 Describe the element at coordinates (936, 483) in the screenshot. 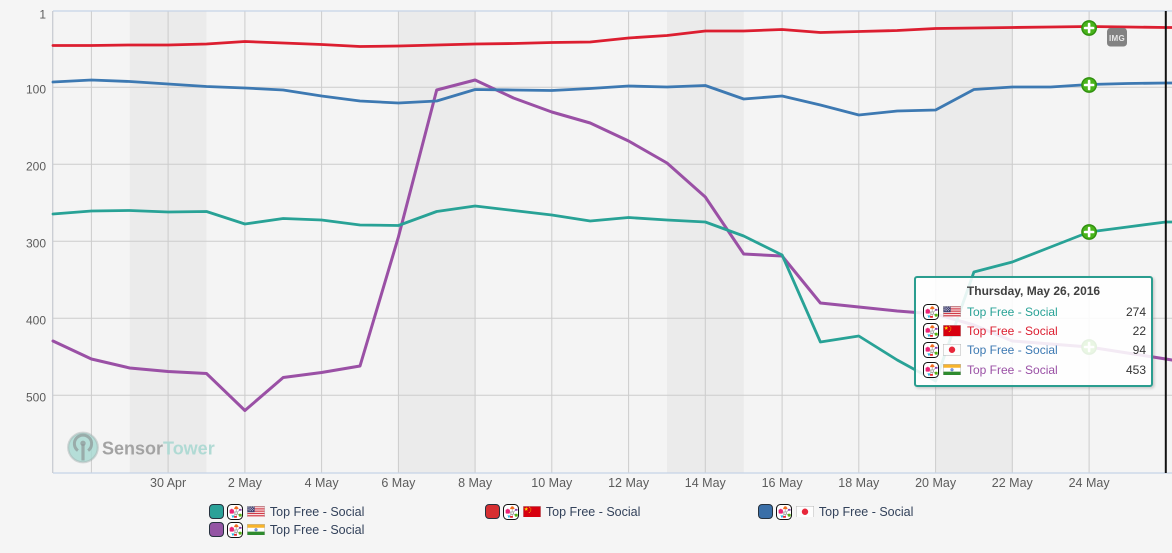

I see `svg-text: 20 May` at that location.